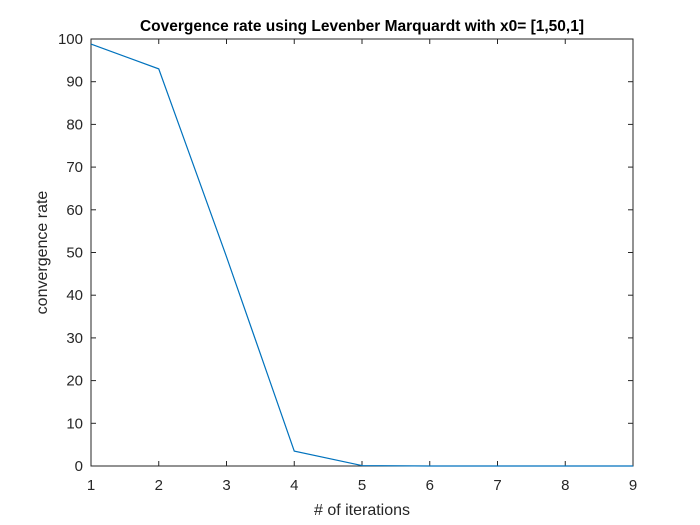 This screenshot has width=700, height=525. Describe the element at coordinates (70, 39) in the screenshot. I see `y-tick-label: 100` at that location.